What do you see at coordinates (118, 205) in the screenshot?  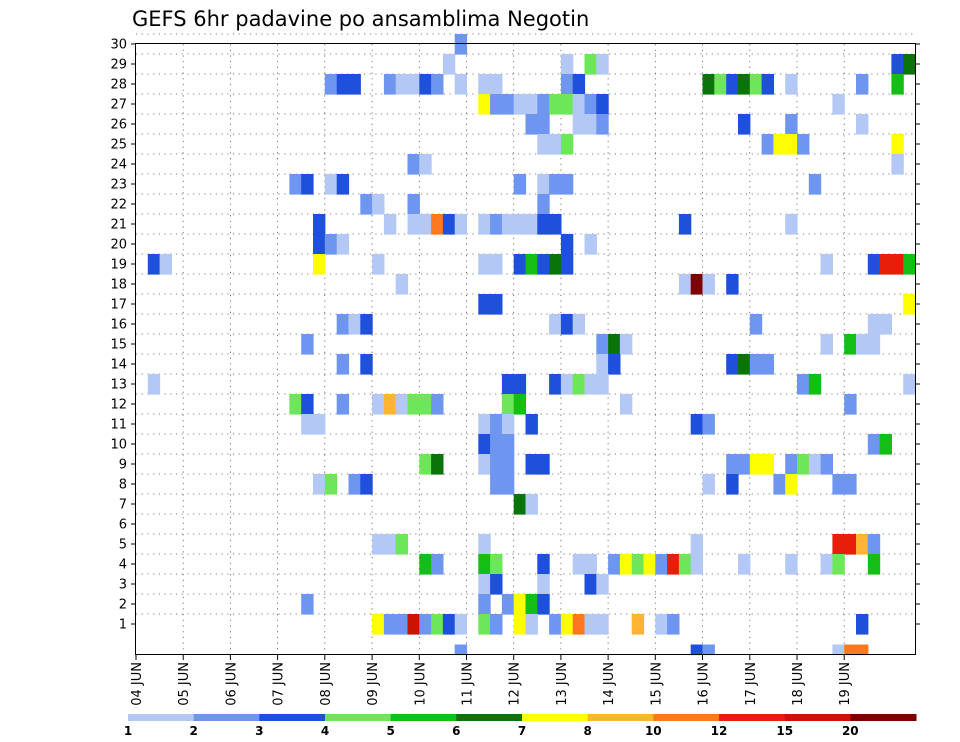 I see `y-tick-label: 22` at bounding box center [118, 205].